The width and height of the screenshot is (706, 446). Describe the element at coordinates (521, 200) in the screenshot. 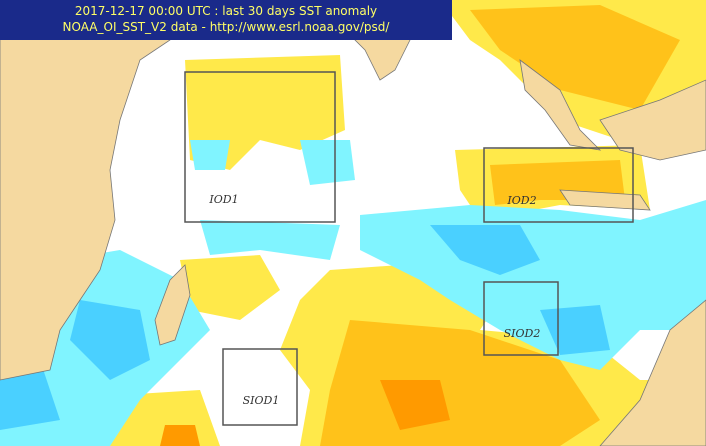

I see `region-label: IOD2` at that location.